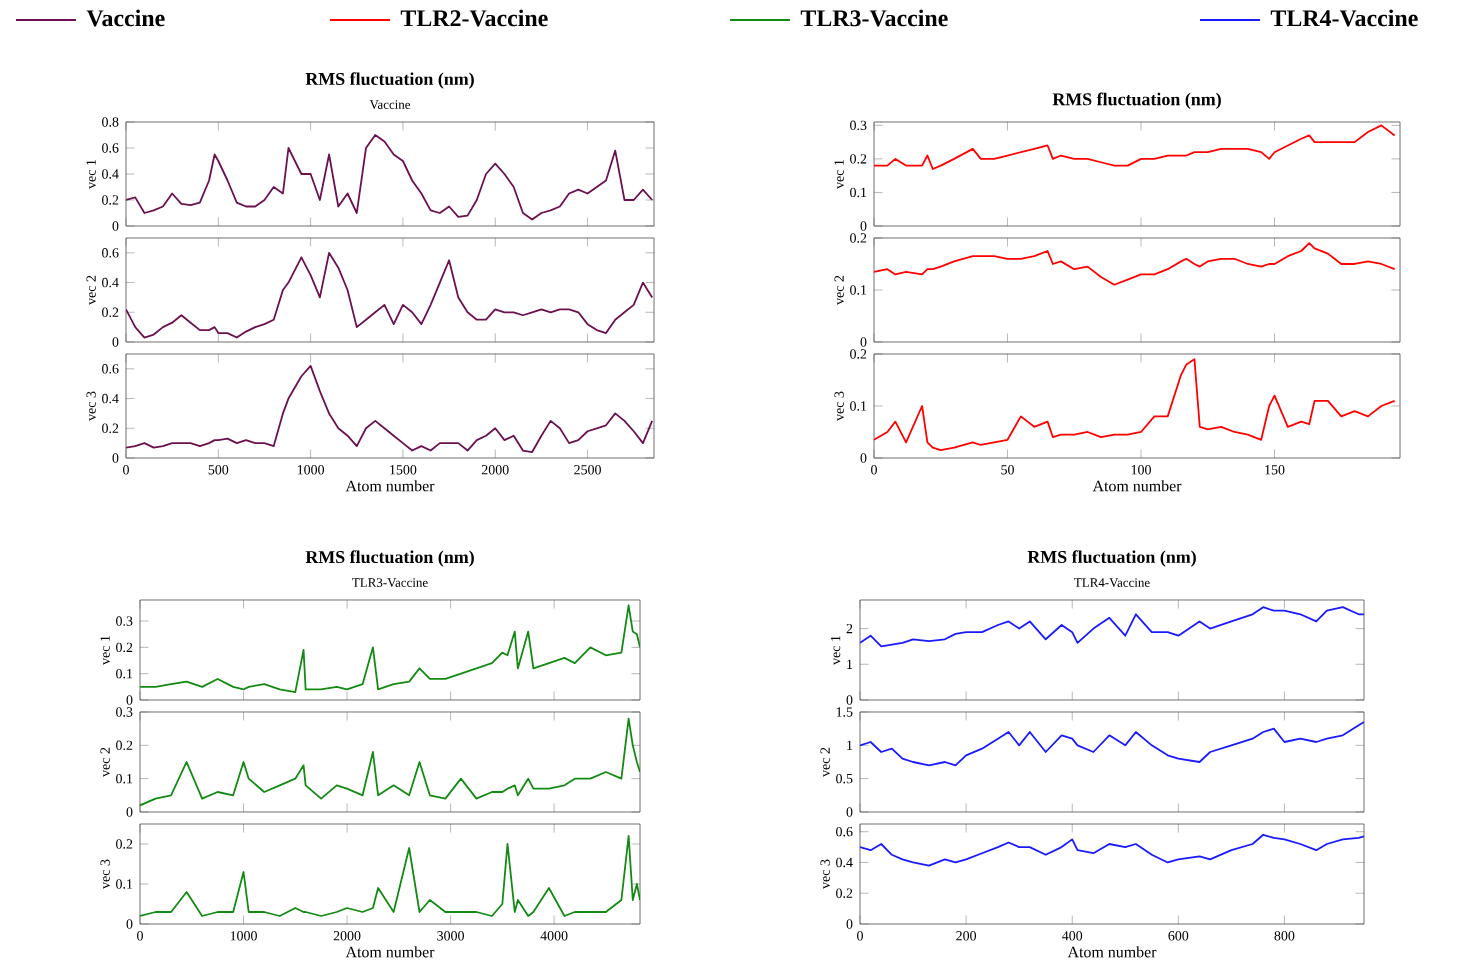 Image resolution: width=1472 pixels, height=964 pixels. I want to click on legend-label: Vaccine, so click(125, 18).